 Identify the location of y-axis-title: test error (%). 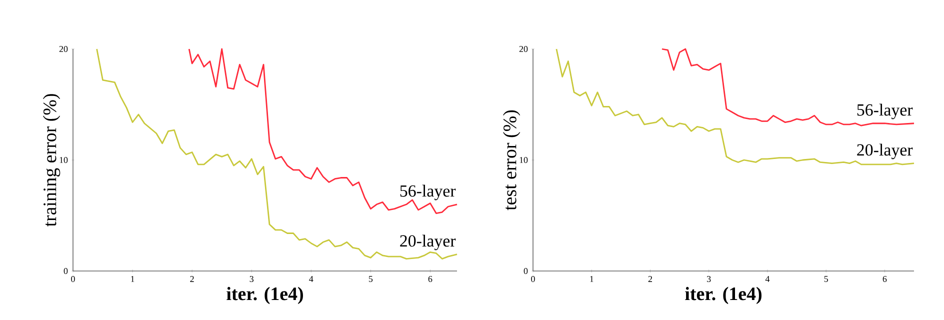
(511, 160).